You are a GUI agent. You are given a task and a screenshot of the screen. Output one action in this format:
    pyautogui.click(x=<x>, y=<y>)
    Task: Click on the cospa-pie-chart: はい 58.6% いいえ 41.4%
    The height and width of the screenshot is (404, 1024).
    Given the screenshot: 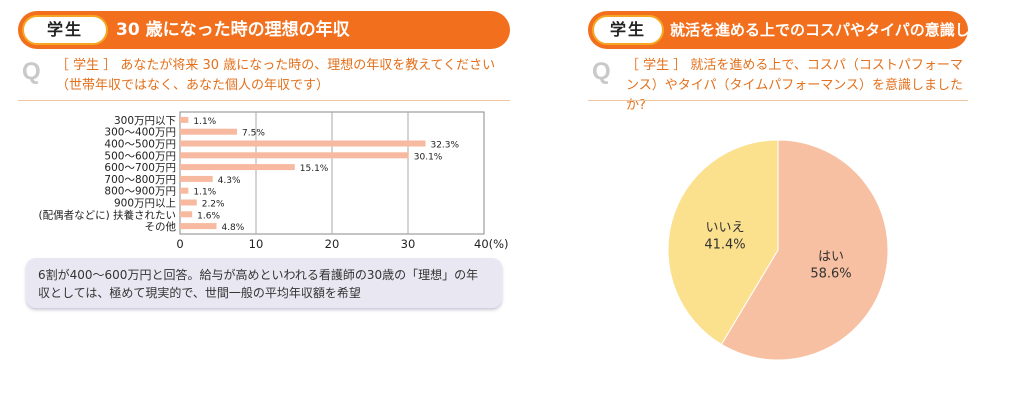 What is the action you would take?
    pyautogui.click(x=778, y=250)
    